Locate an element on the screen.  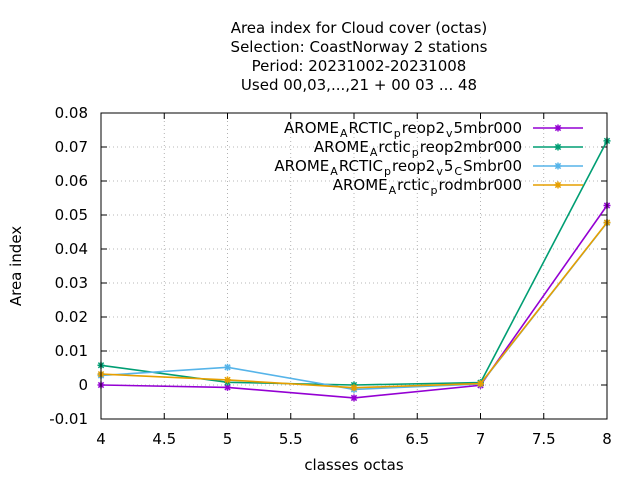
y-tick-label: 0.04 is located at coordinates (71, 249).